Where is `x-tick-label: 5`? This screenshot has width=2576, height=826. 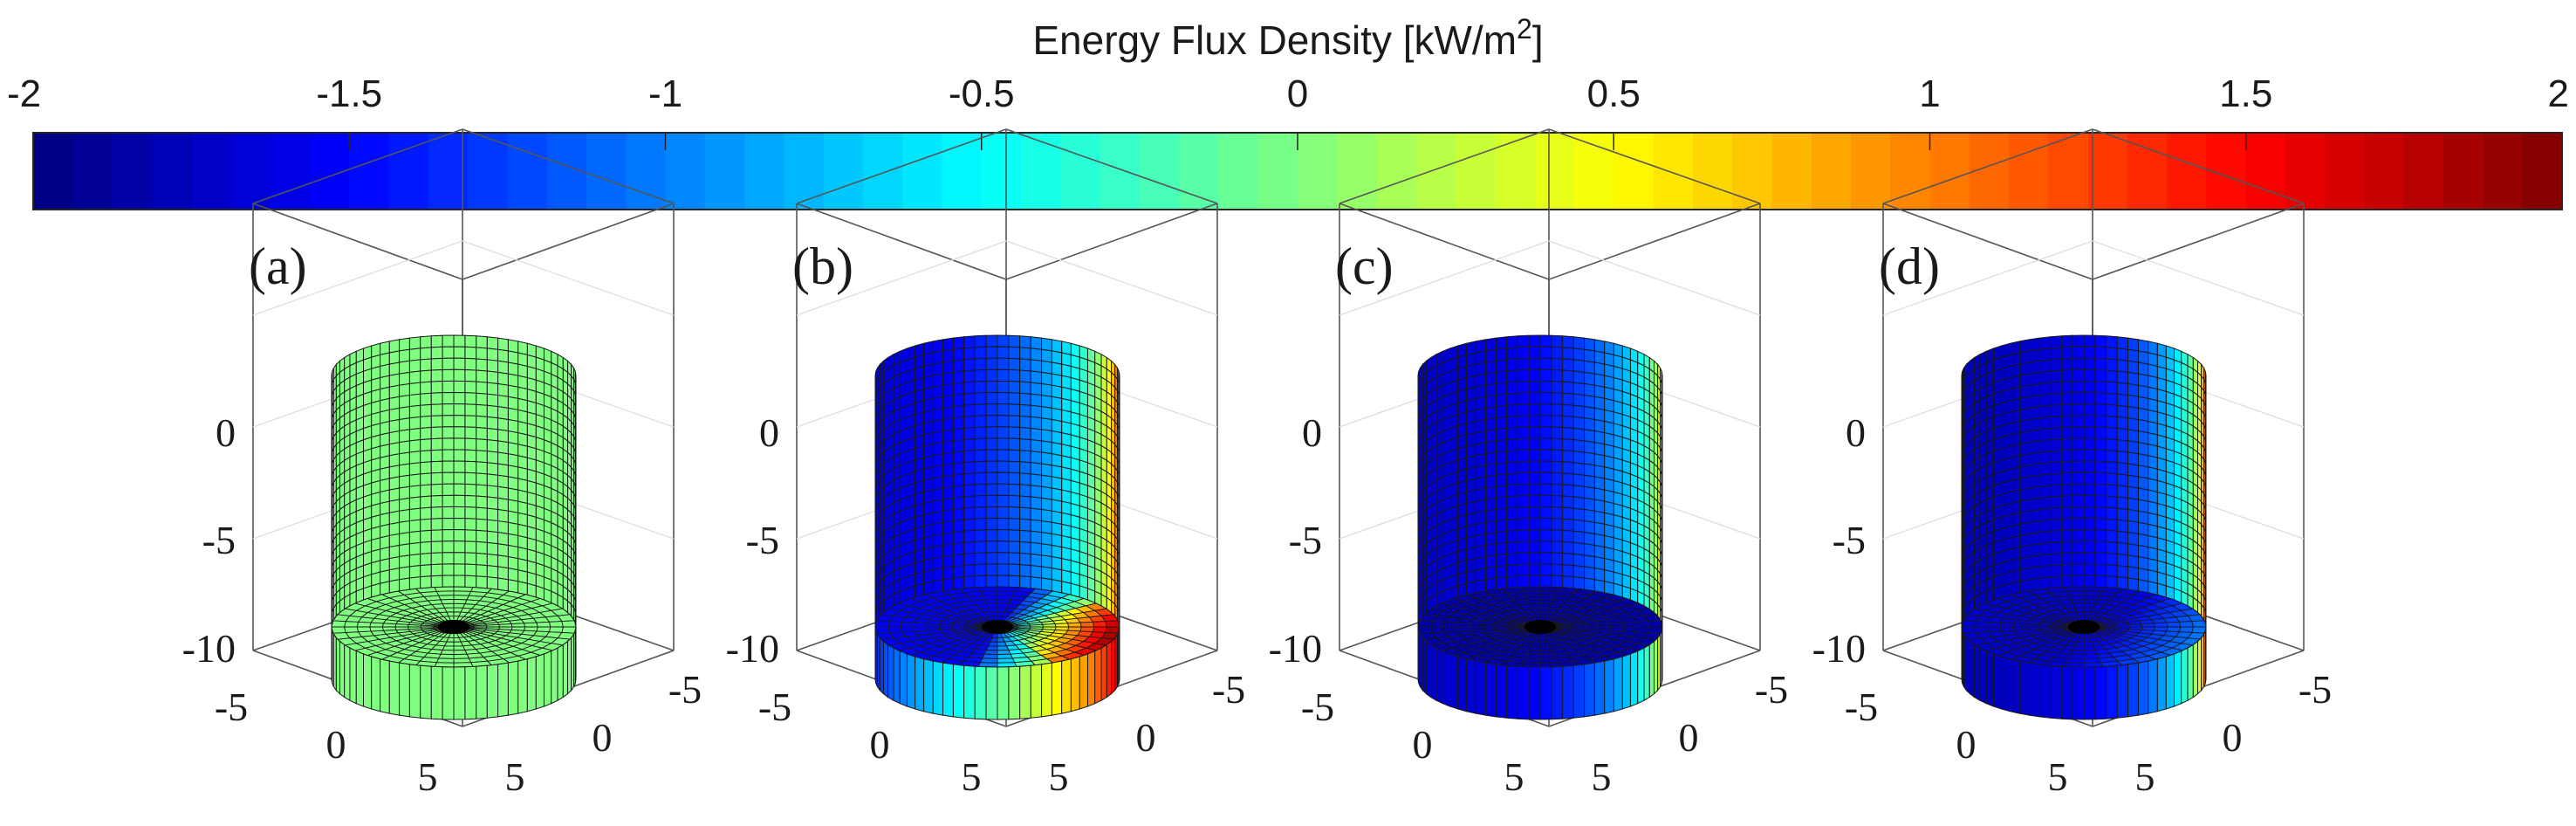 x-tick-label: 5 is located at coordinates (972, 776).